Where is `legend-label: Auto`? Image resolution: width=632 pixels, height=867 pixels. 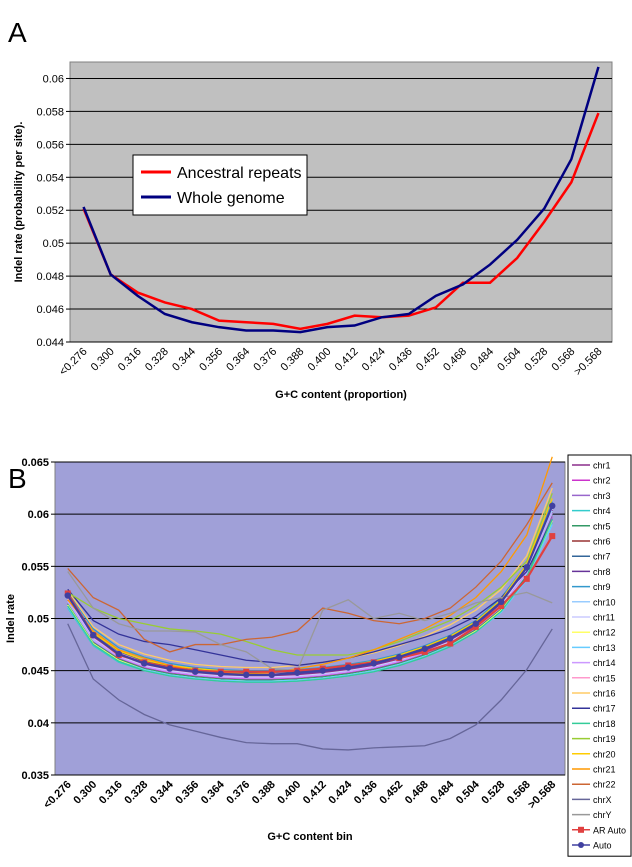 legend-label: Auto is located at coordinates (602, 846).